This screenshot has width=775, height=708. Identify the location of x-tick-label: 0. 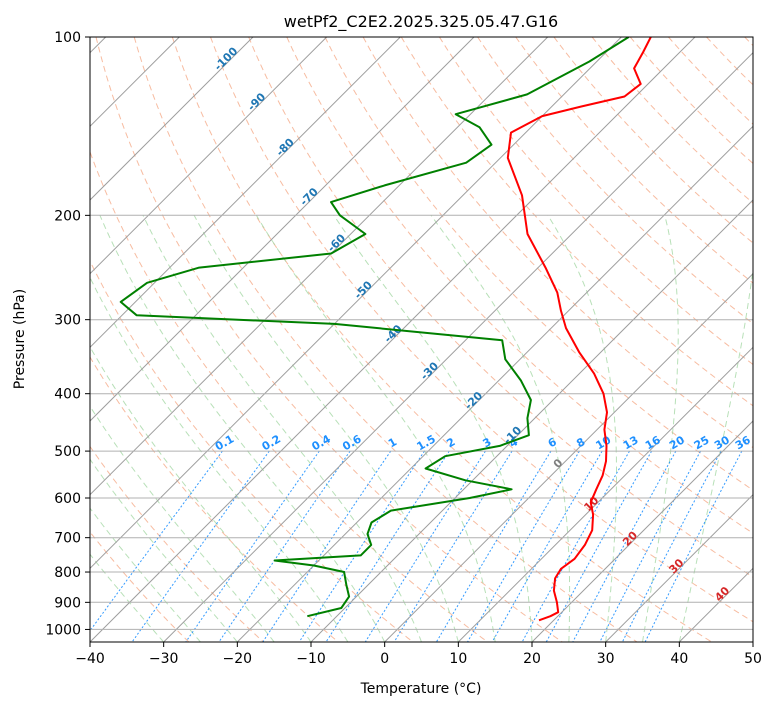
(384, 659).